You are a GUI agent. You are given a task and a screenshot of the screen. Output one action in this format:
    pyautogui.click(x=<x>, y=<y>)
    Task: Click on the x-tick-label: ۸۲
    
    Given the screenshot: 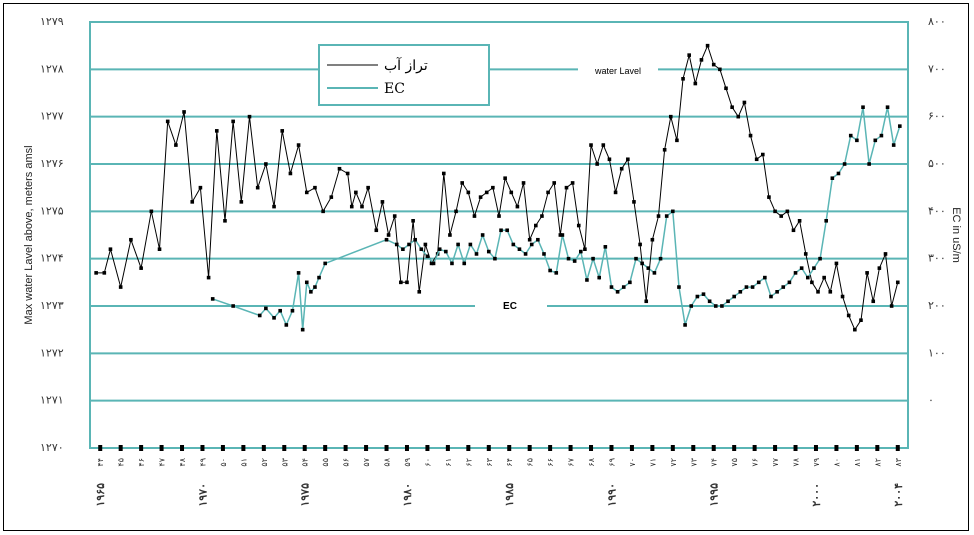 What is the action you would take?
    pyautogui.click(x=877, y=462)
    